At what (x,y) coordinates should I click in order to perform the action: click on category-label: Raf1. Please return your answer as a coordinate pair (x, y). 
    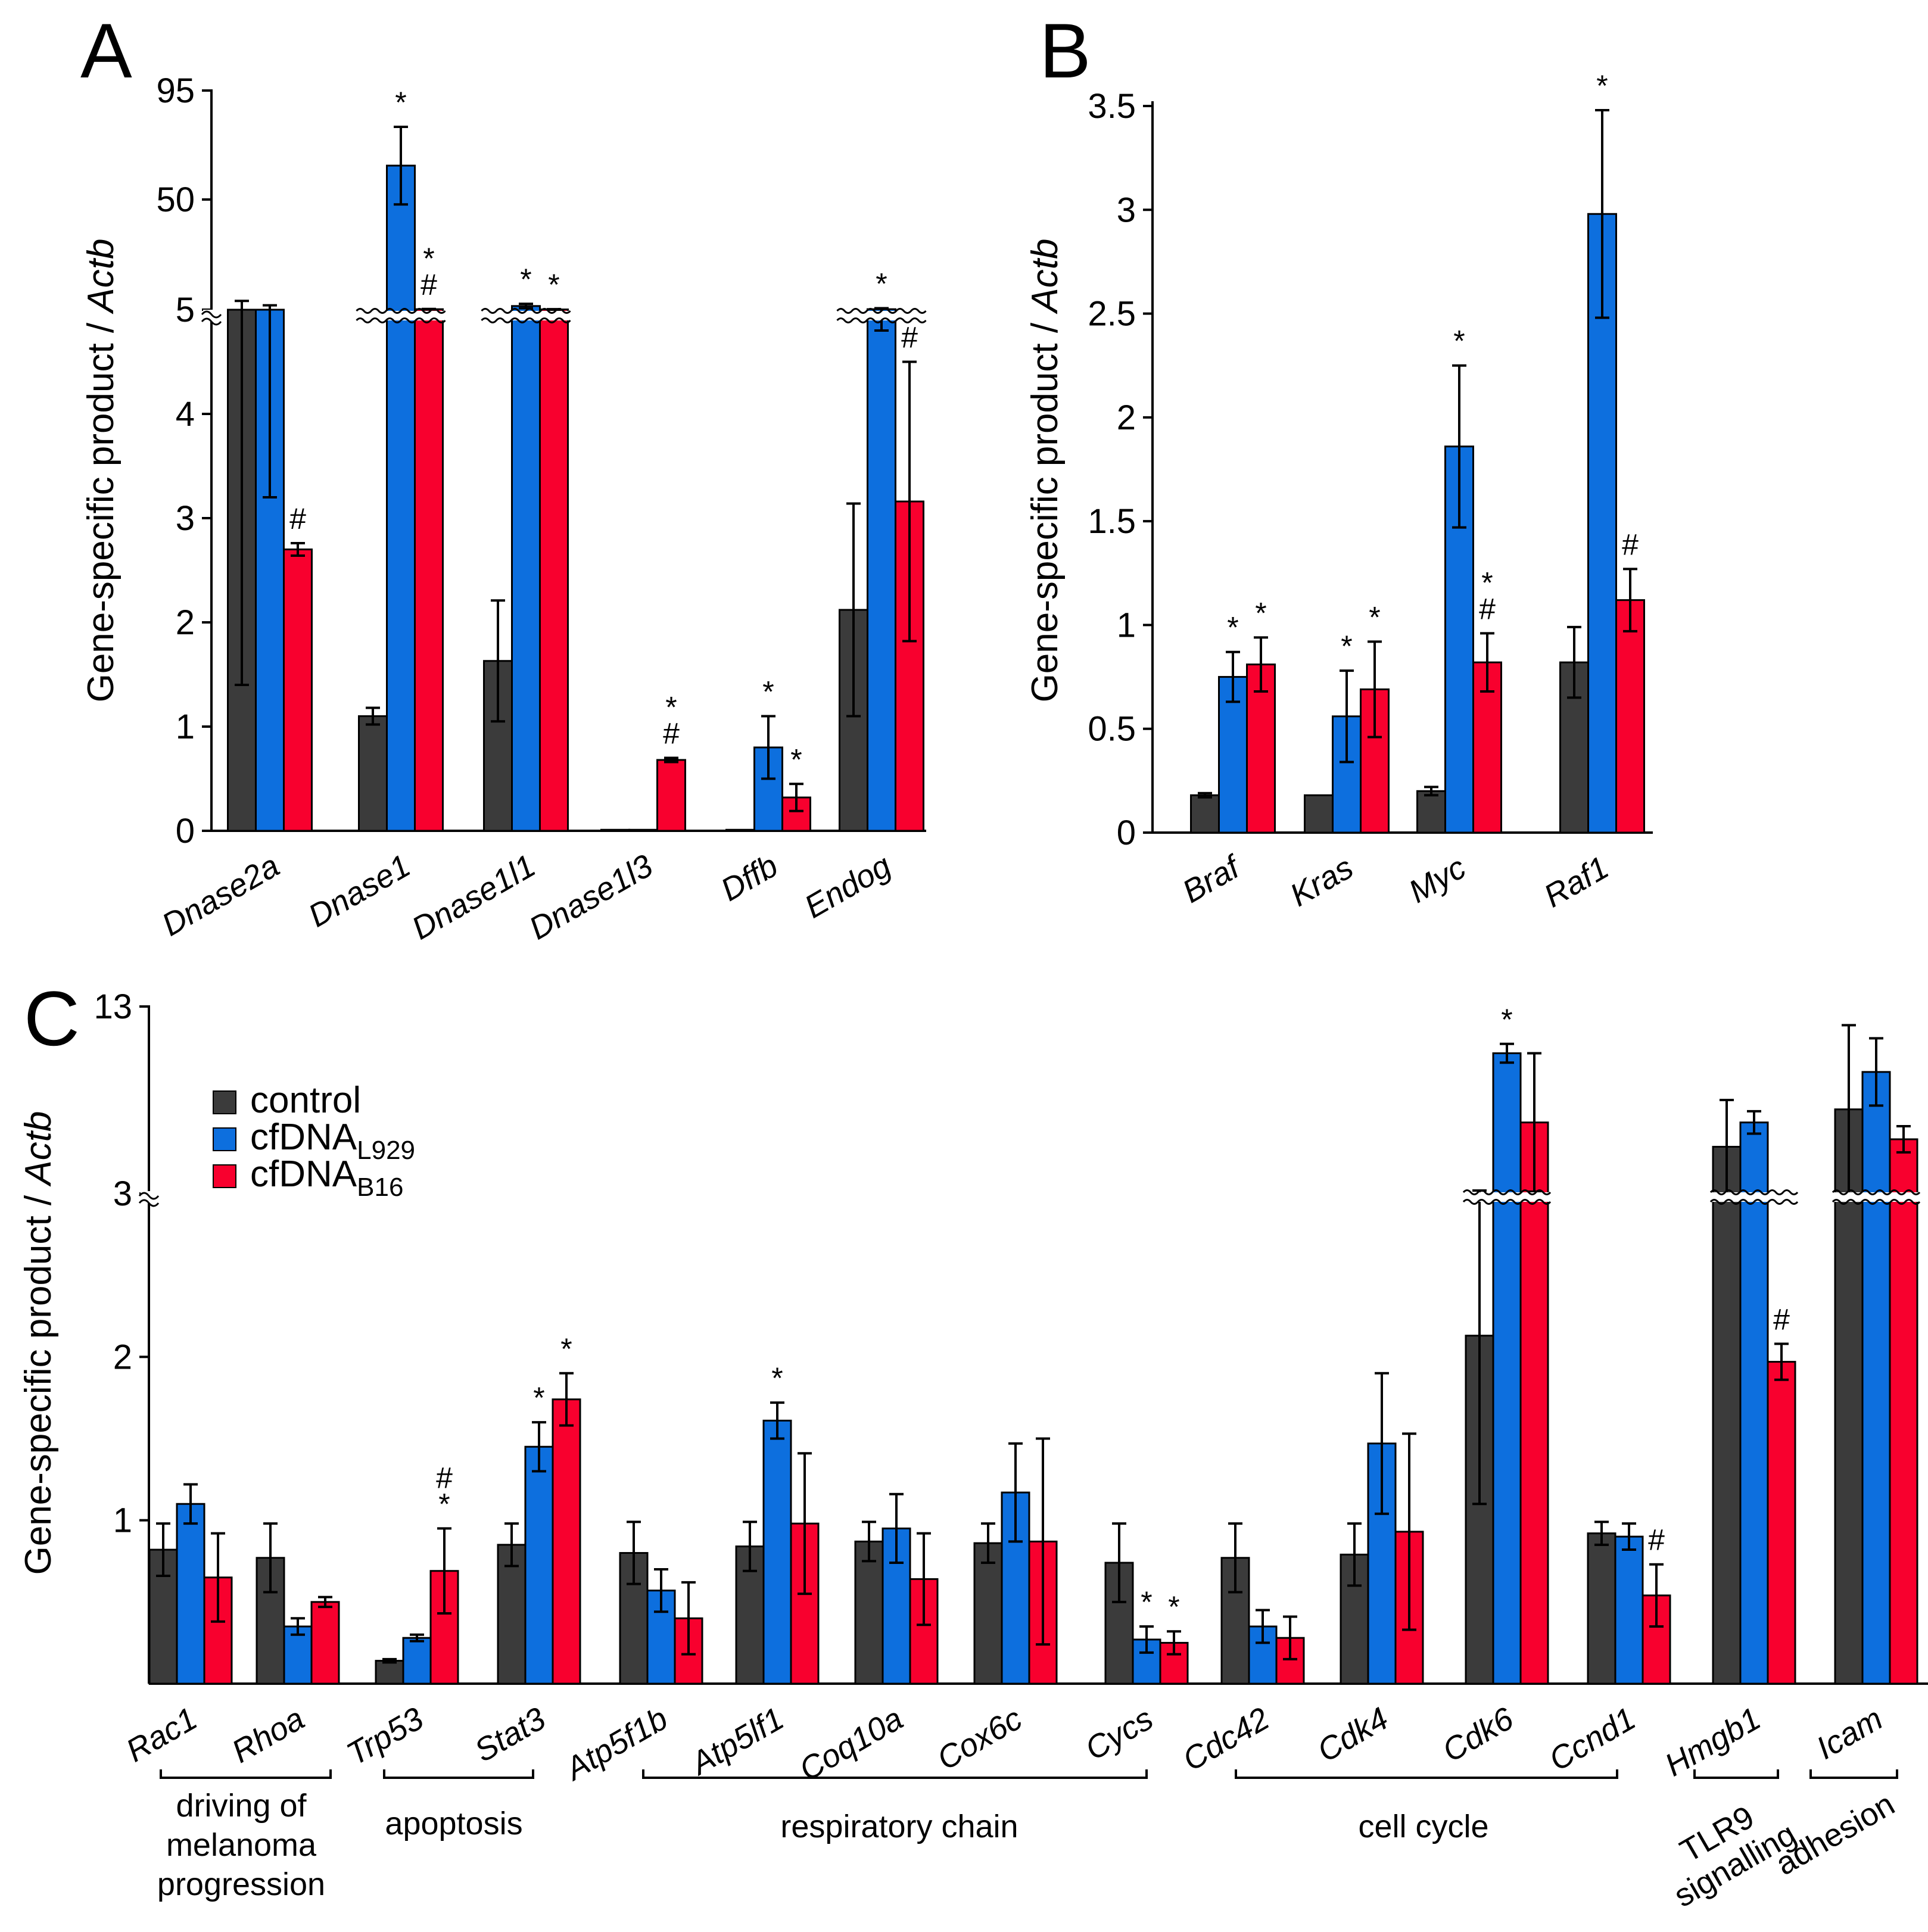
    Looking at the image, I should click on (1576, 882).